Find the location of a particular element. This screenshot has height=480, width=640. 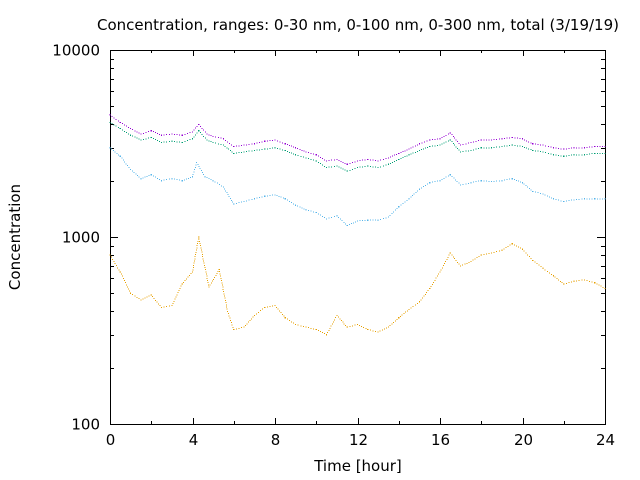

y-tick-label: 1000 is located at coordinates (81, 238).